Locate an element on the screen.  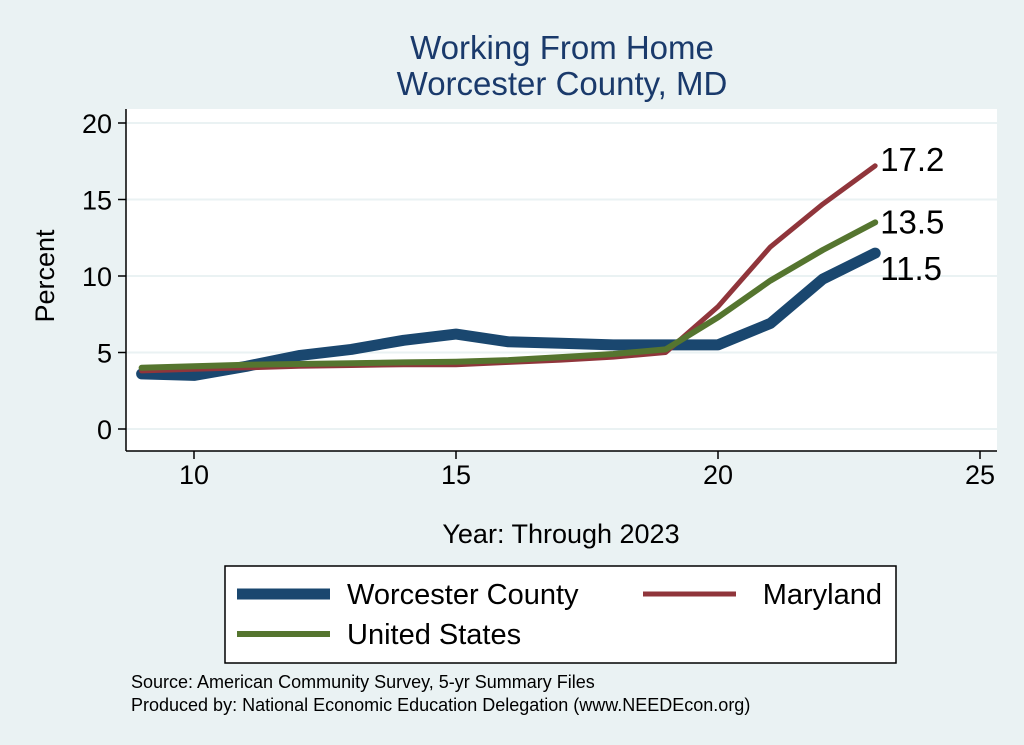
x-tick-label-20: 20 is located at coordinates (718, 475).